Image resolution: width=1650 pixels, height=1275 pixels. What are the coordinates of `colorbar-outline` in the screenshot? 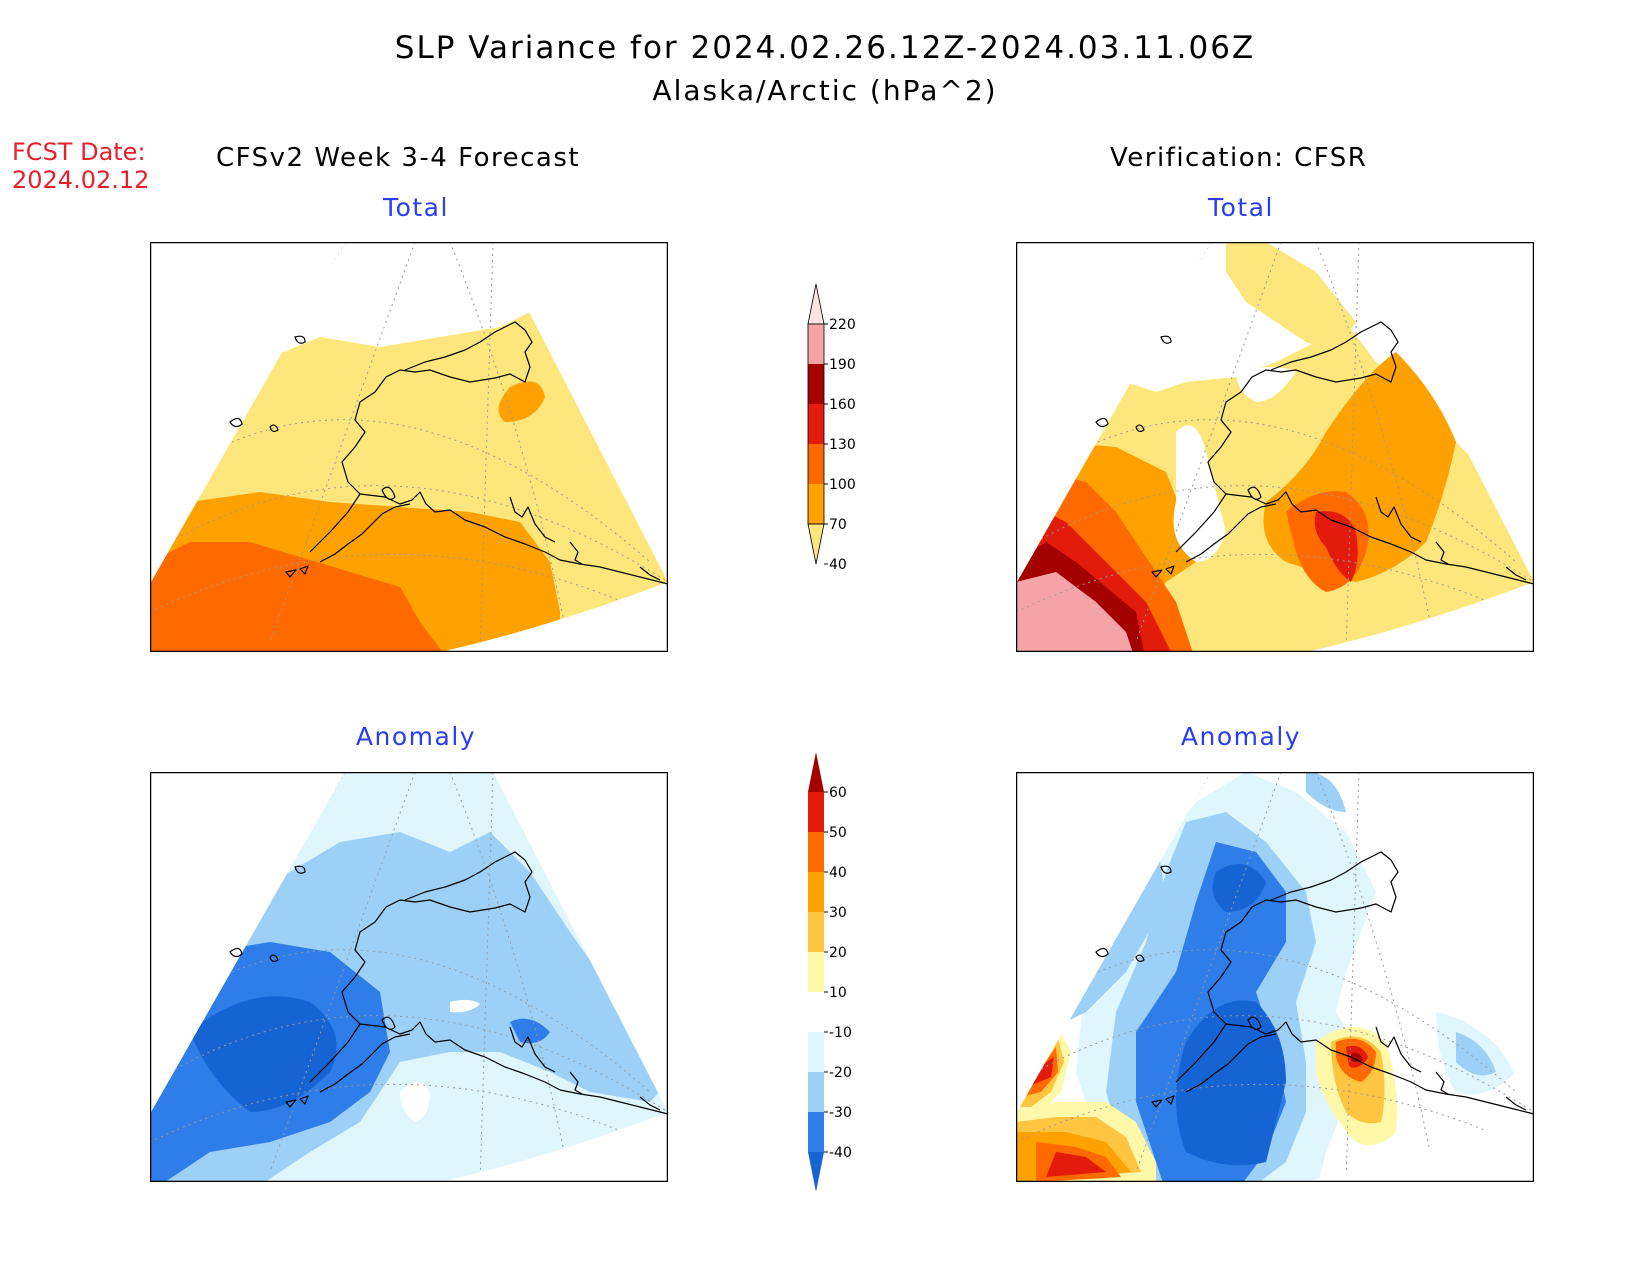 It's located at (816, 424).